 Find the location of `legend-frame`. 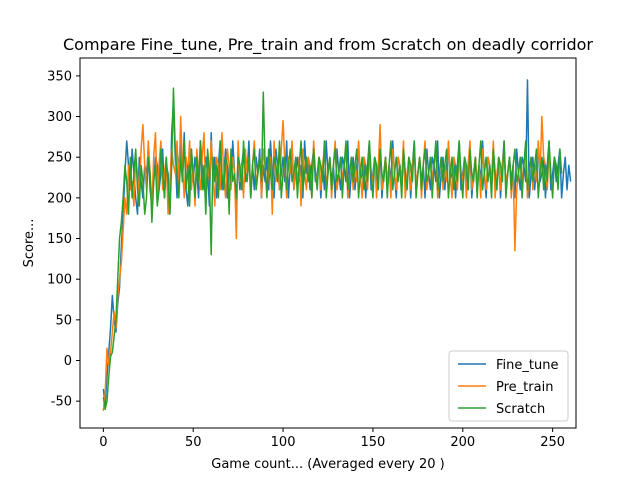

legend-frame is located at coordinates (508, 386).